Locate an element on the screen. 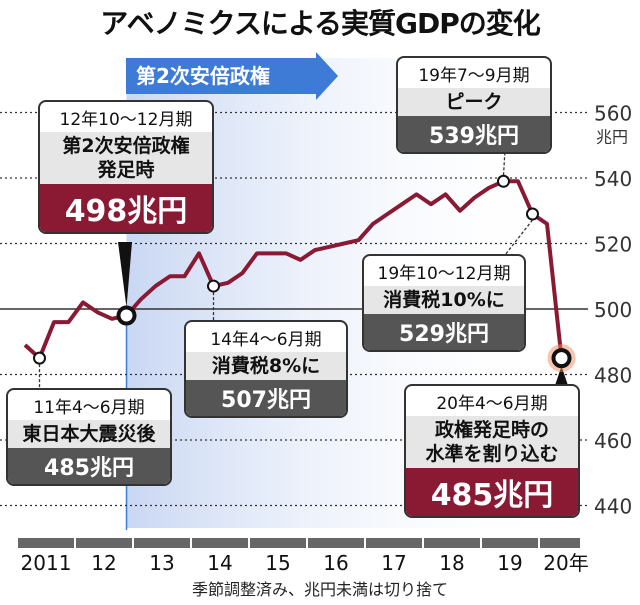 Image resolution: width=640 pixels, height=605 pixels. pointer-2020q2 is located at coordinates (561, 375).